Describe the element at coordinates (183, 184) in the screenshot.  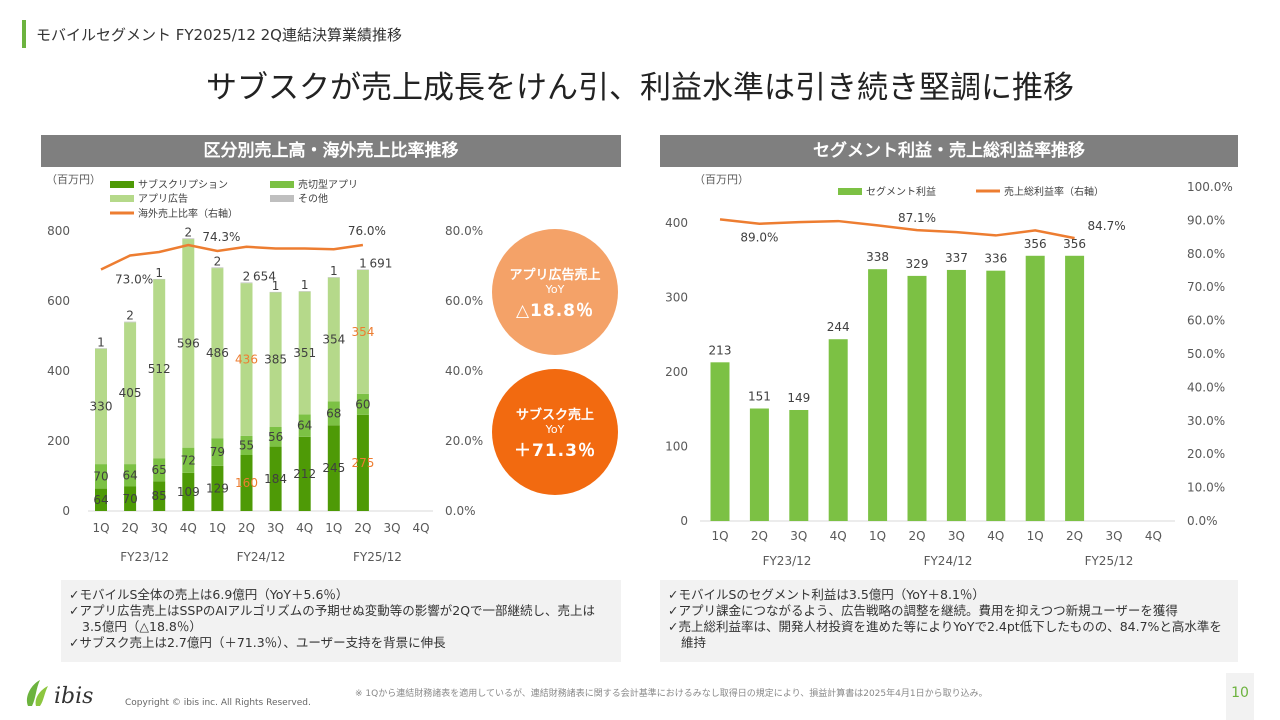
I see `legend-entry: サブスクリプション` at that location.